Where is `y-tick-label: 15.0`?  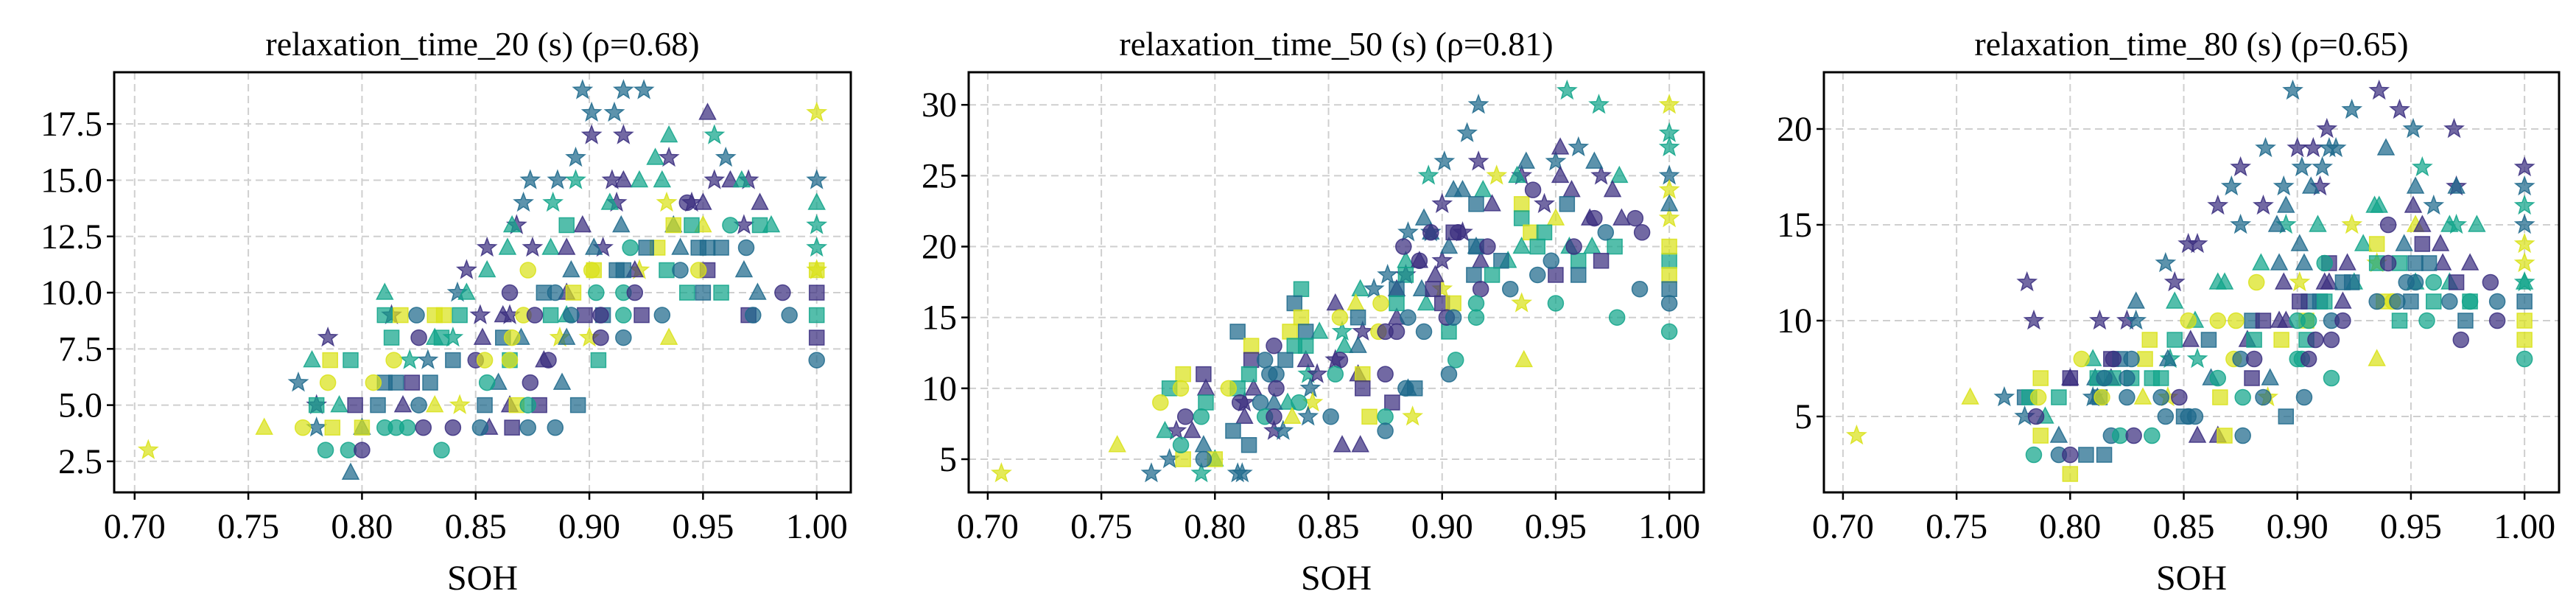
y-tick-label: 15.0 is located at coordinates (71, 180).